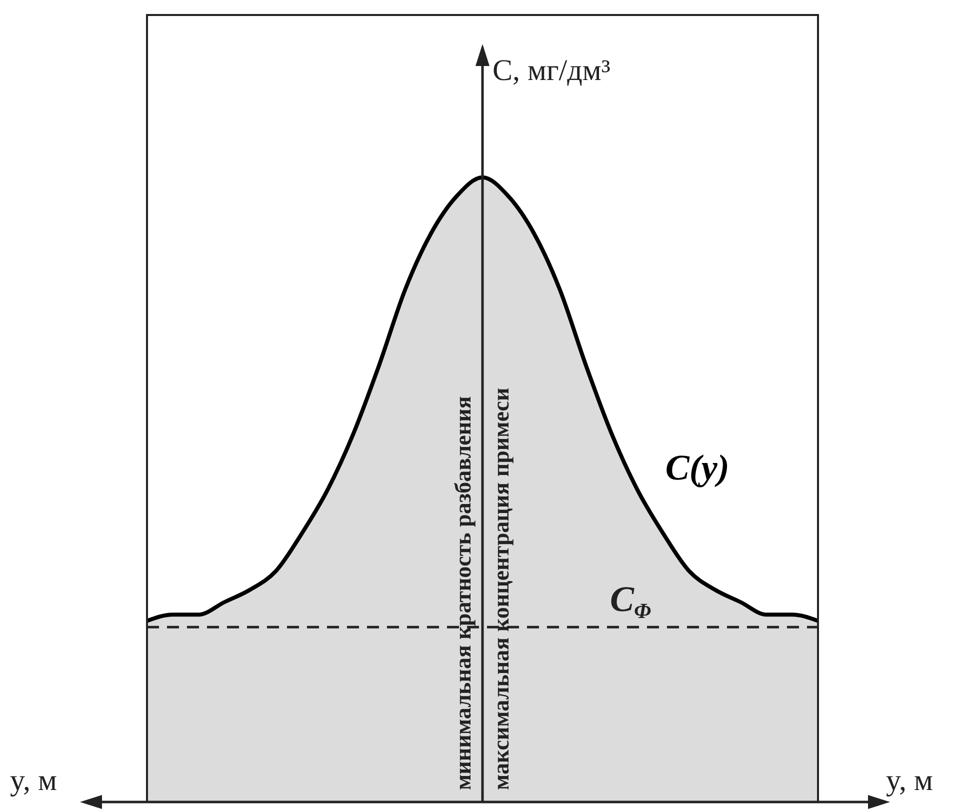 The image size is (970, 810). Describe the element at coordinates (463, 593) in the screenshot. I see `annotation: минимальная кратность разбавления` at that location.